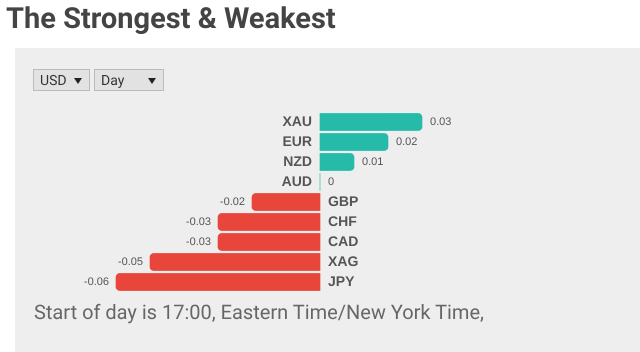 The image size is (640, 352). I want to click on chart-title: The Strongest & Weakest, so click(171, 19).